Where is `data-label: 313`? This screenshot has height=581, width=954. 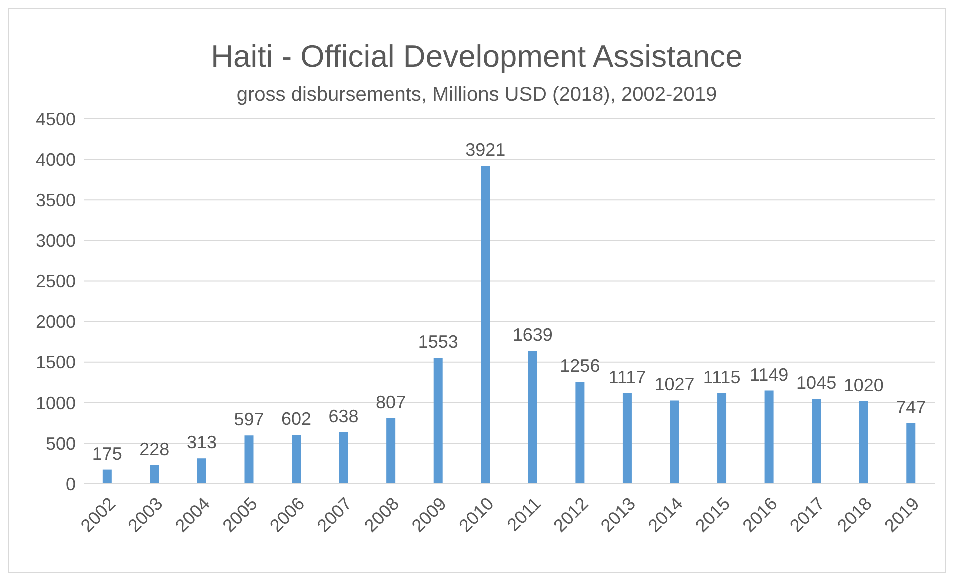
data-label: 313 is located at coordinates (201, 442).